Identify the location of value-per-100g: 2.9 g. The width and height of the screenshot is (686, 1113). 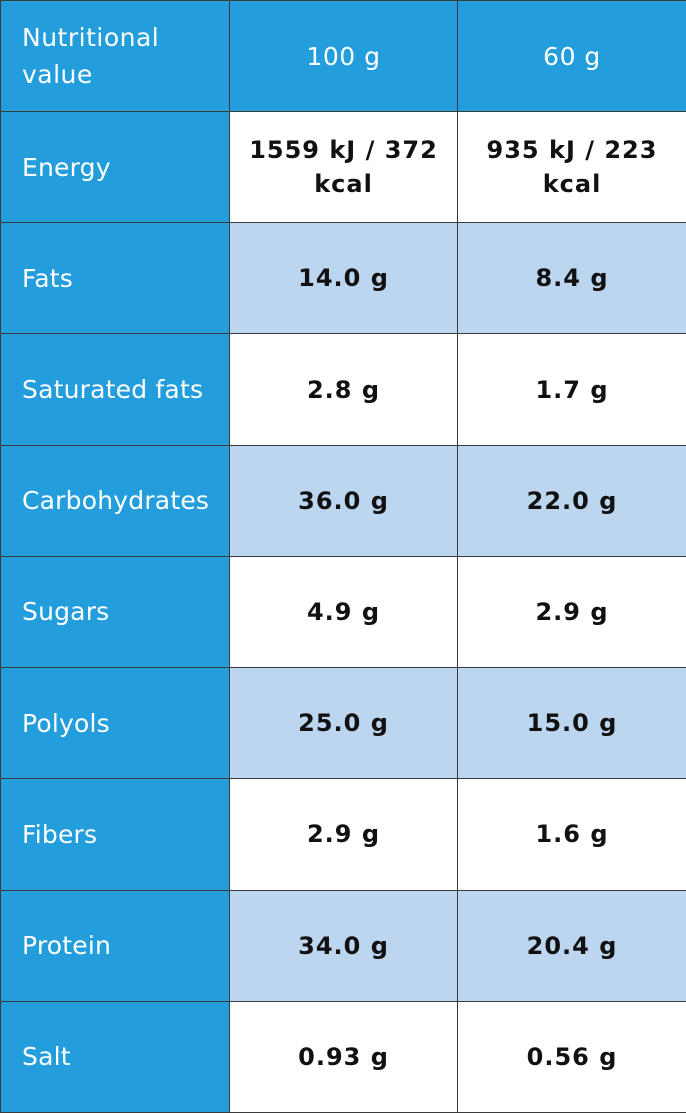
(343, 834).